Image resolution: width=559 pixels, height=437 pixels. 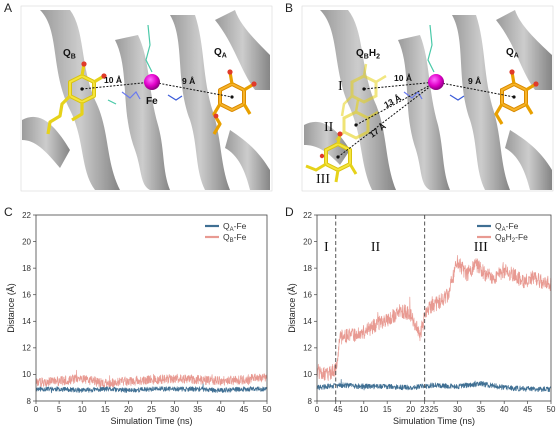 I want to click on distance-label-i-b: 10 Å, so click(x=403, y=78).